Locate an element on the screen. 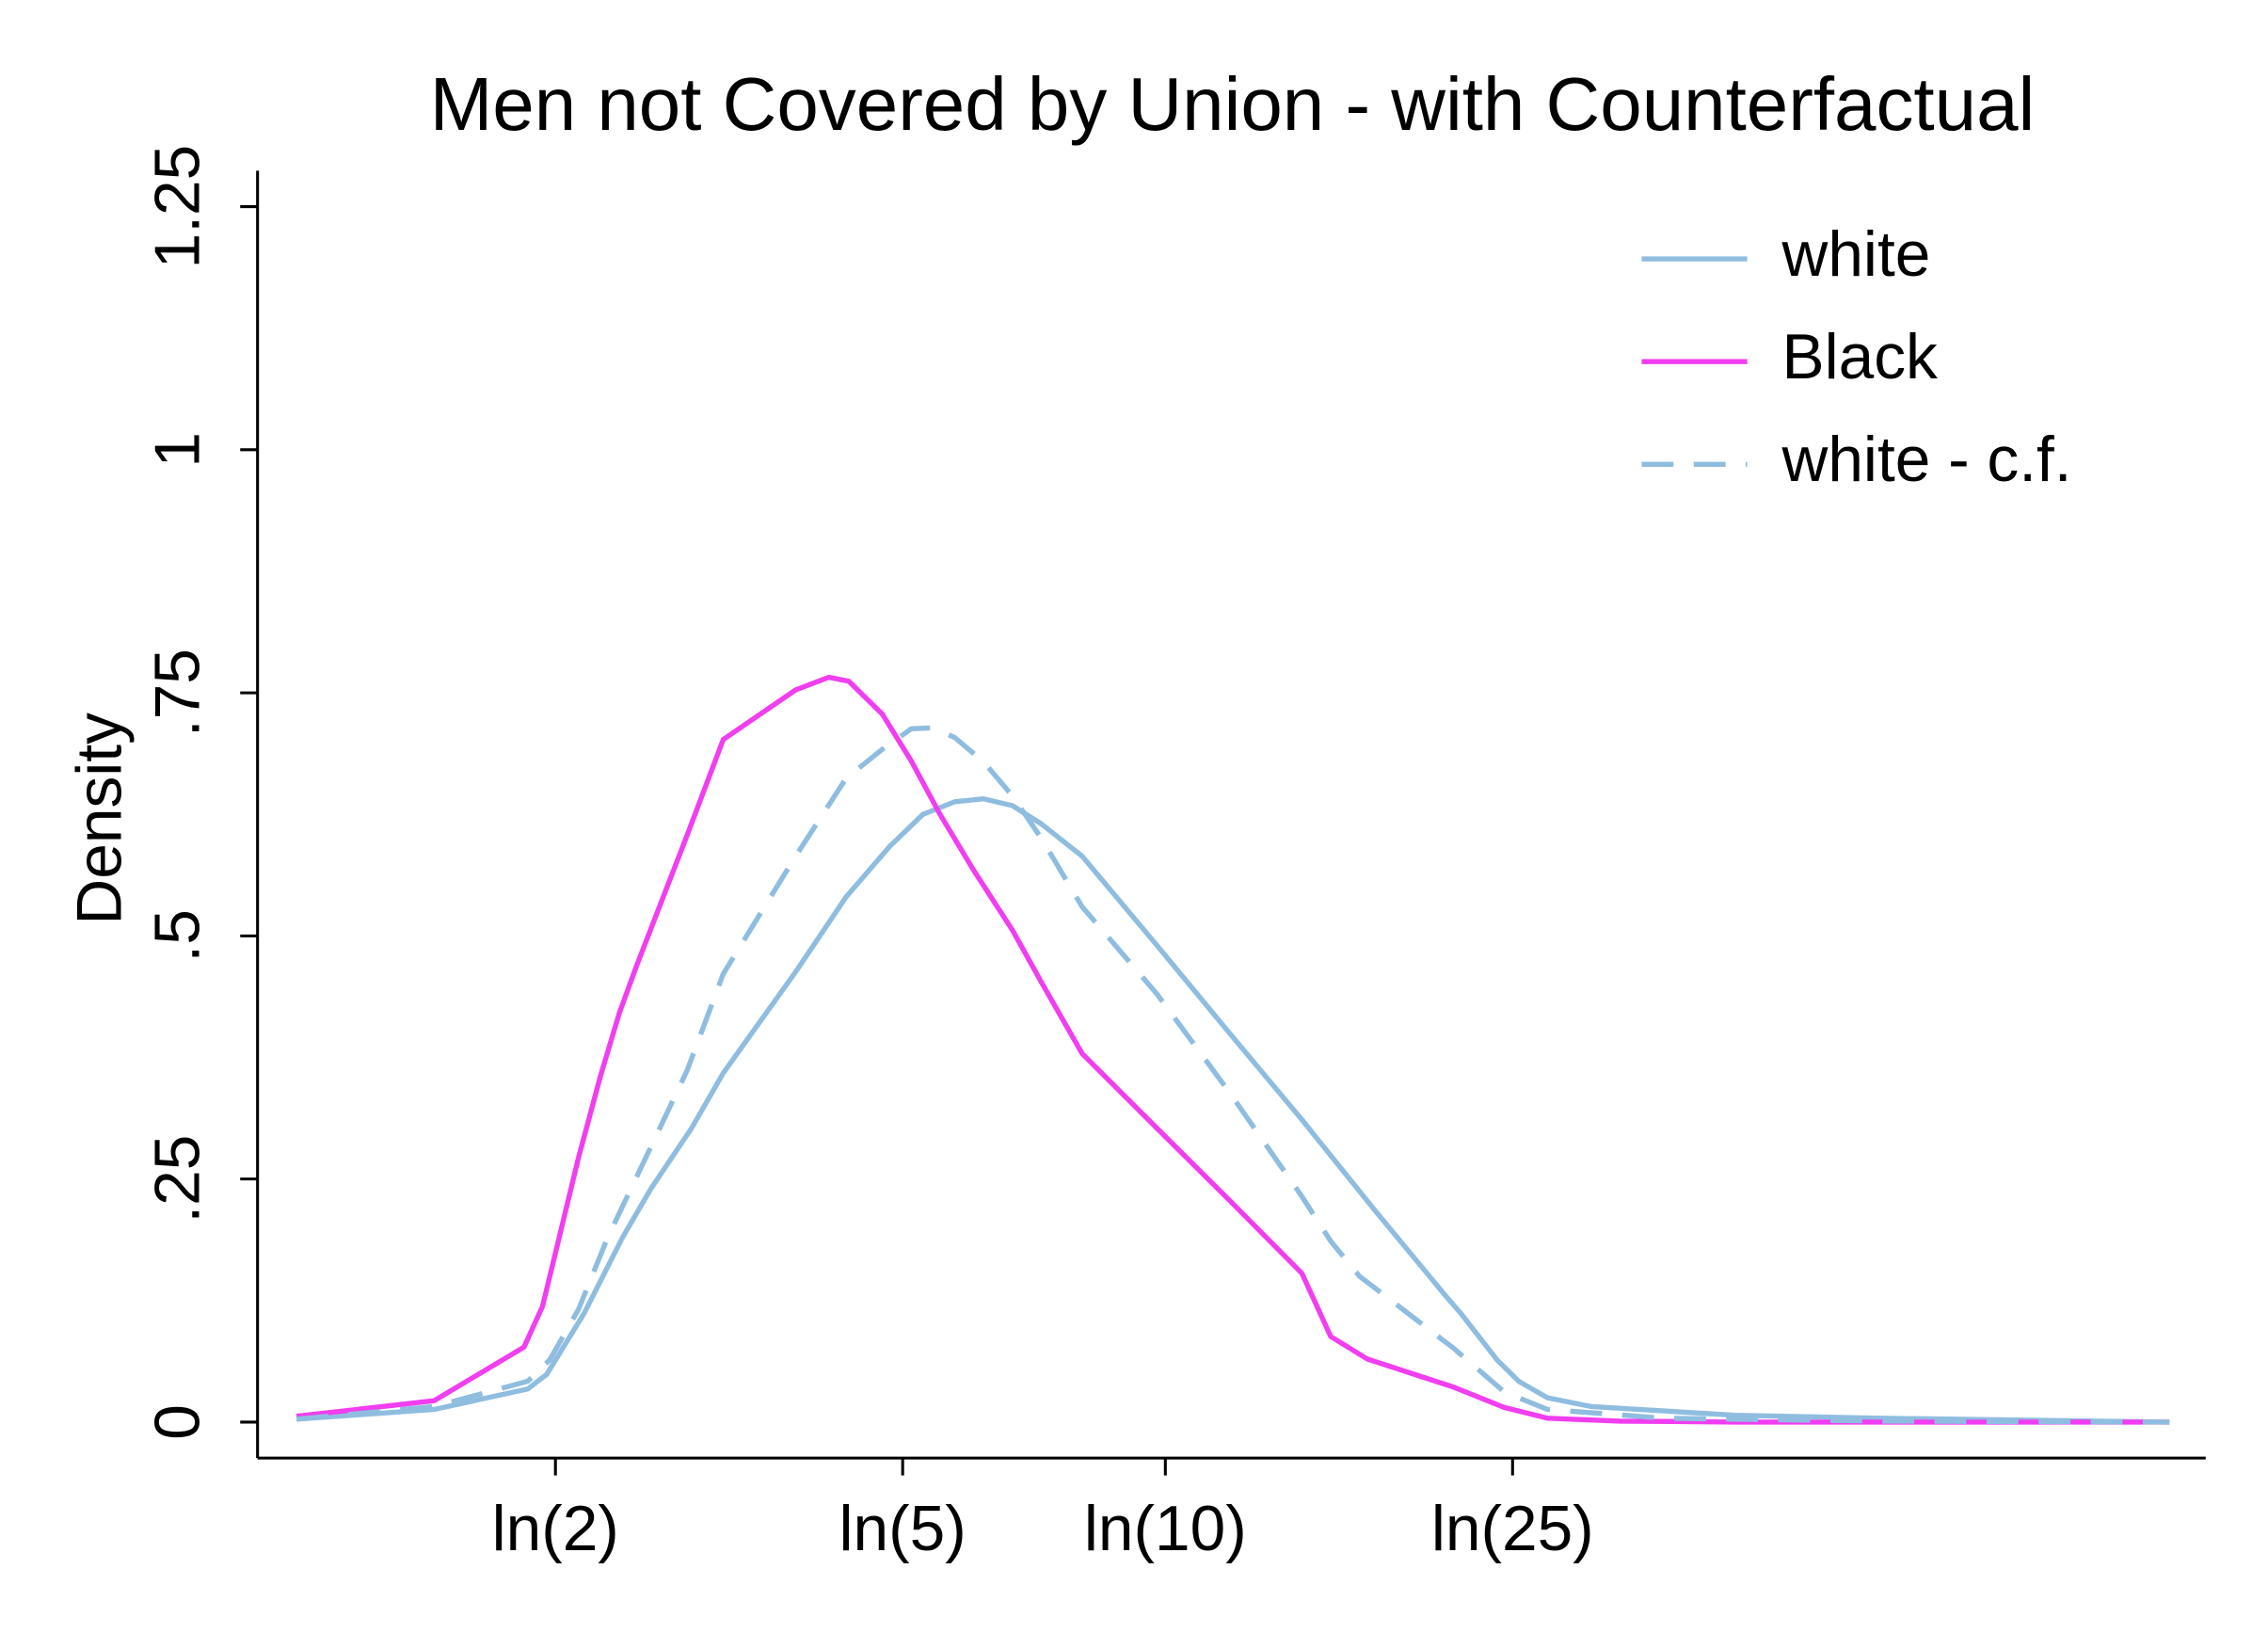 This screenshot has height=1649, width=2268. y-tick-label: .75 is located at coordinates (178, 692).